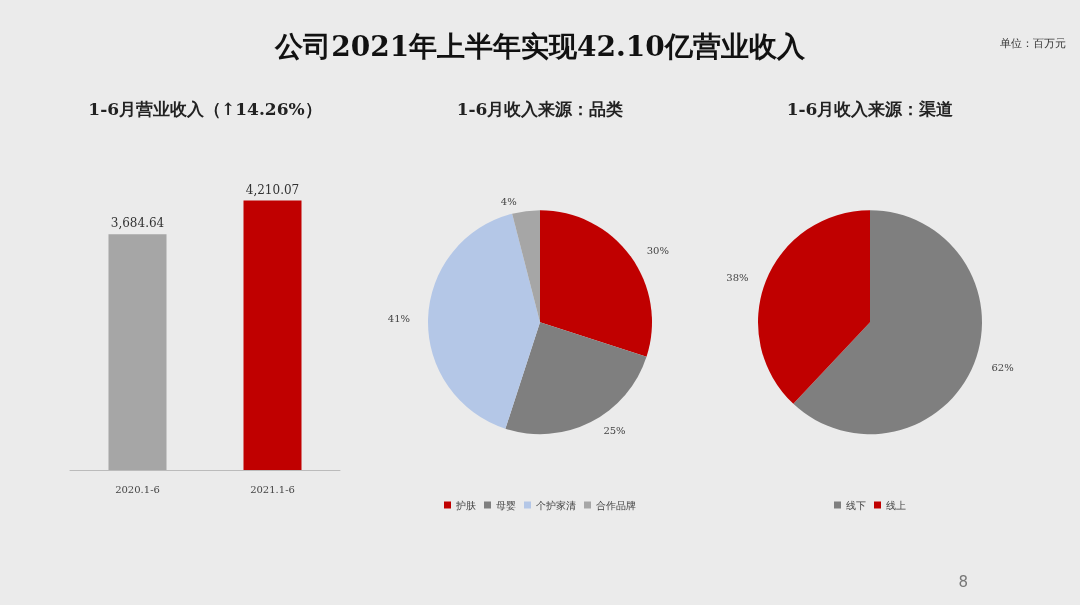 Image resolution: width=1080 pixels, height=605 pixels. I want to click on chart-title: 1-6月收入来源：渠道, so click(870, 108).